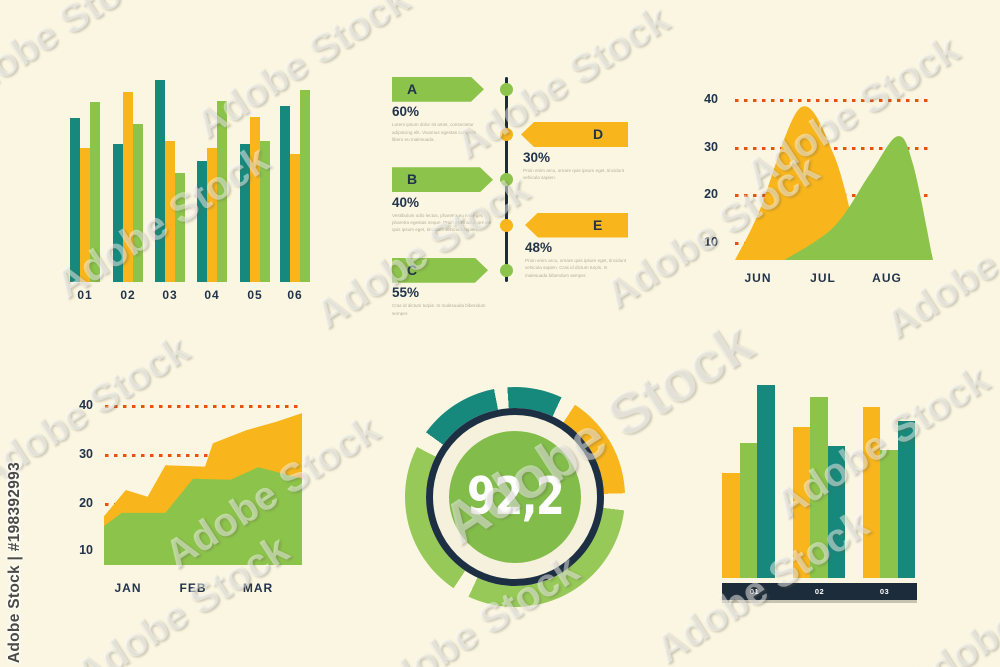 This screenshot has height=667, width=1000. What do you see at coordinates (440, 270) in the screenshot?
I see `timeline-arrow-C` at bounding box center [440, 270].